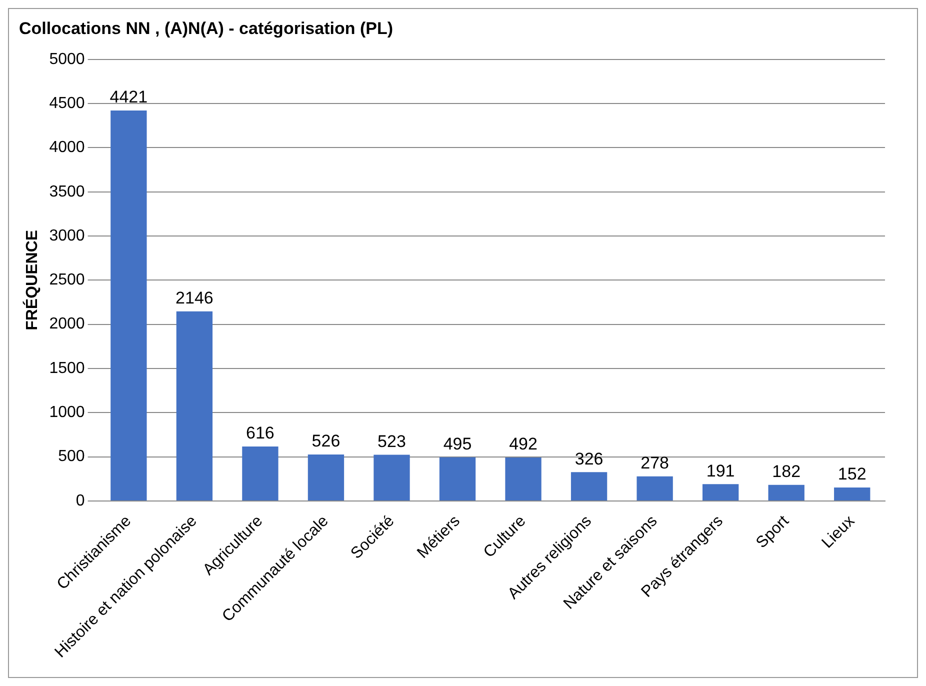  I want to click on data-label: 492, so click(523, 444).